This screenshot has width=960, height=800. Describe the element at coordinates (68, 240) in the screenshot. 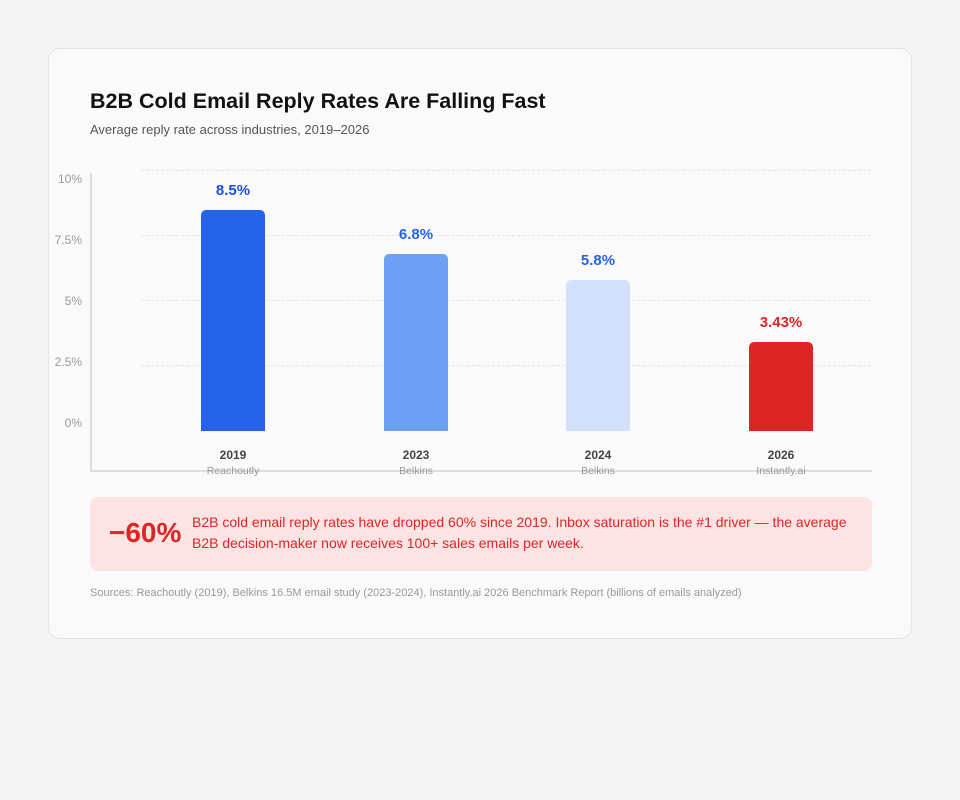

I see `y-tick-label: 7.5%` at that location.